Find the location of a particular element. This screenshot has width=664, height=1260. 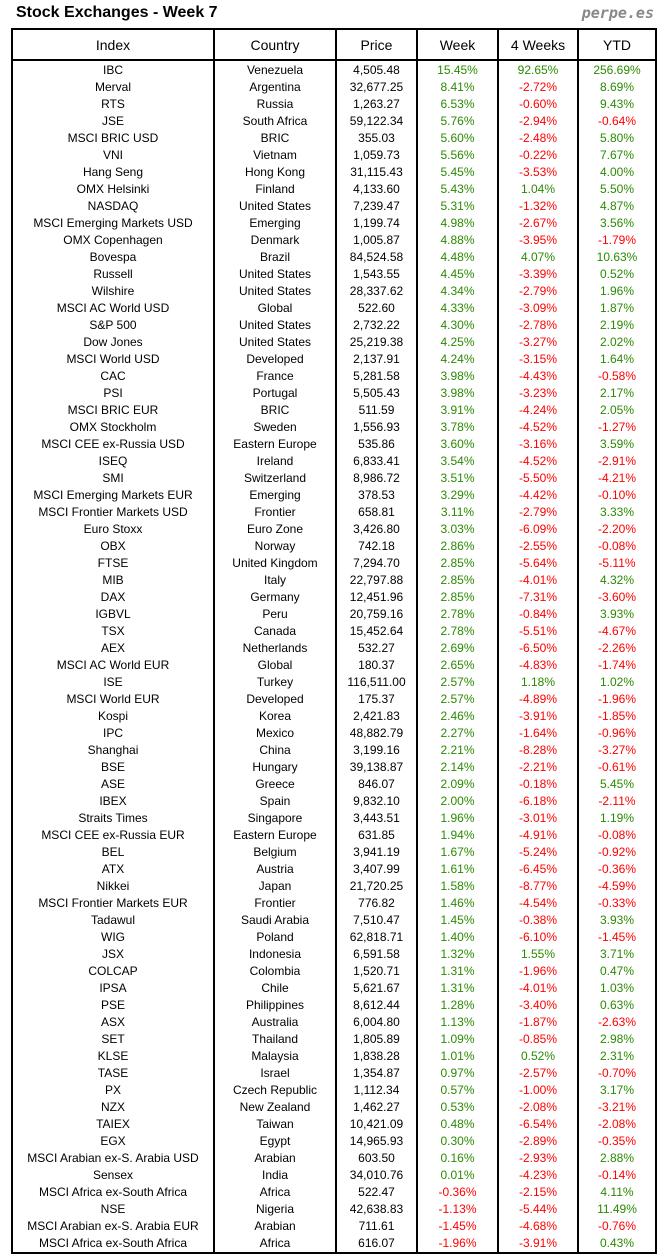

four-week-change-cell: -2.15% is located at coordinates (538, 1192).